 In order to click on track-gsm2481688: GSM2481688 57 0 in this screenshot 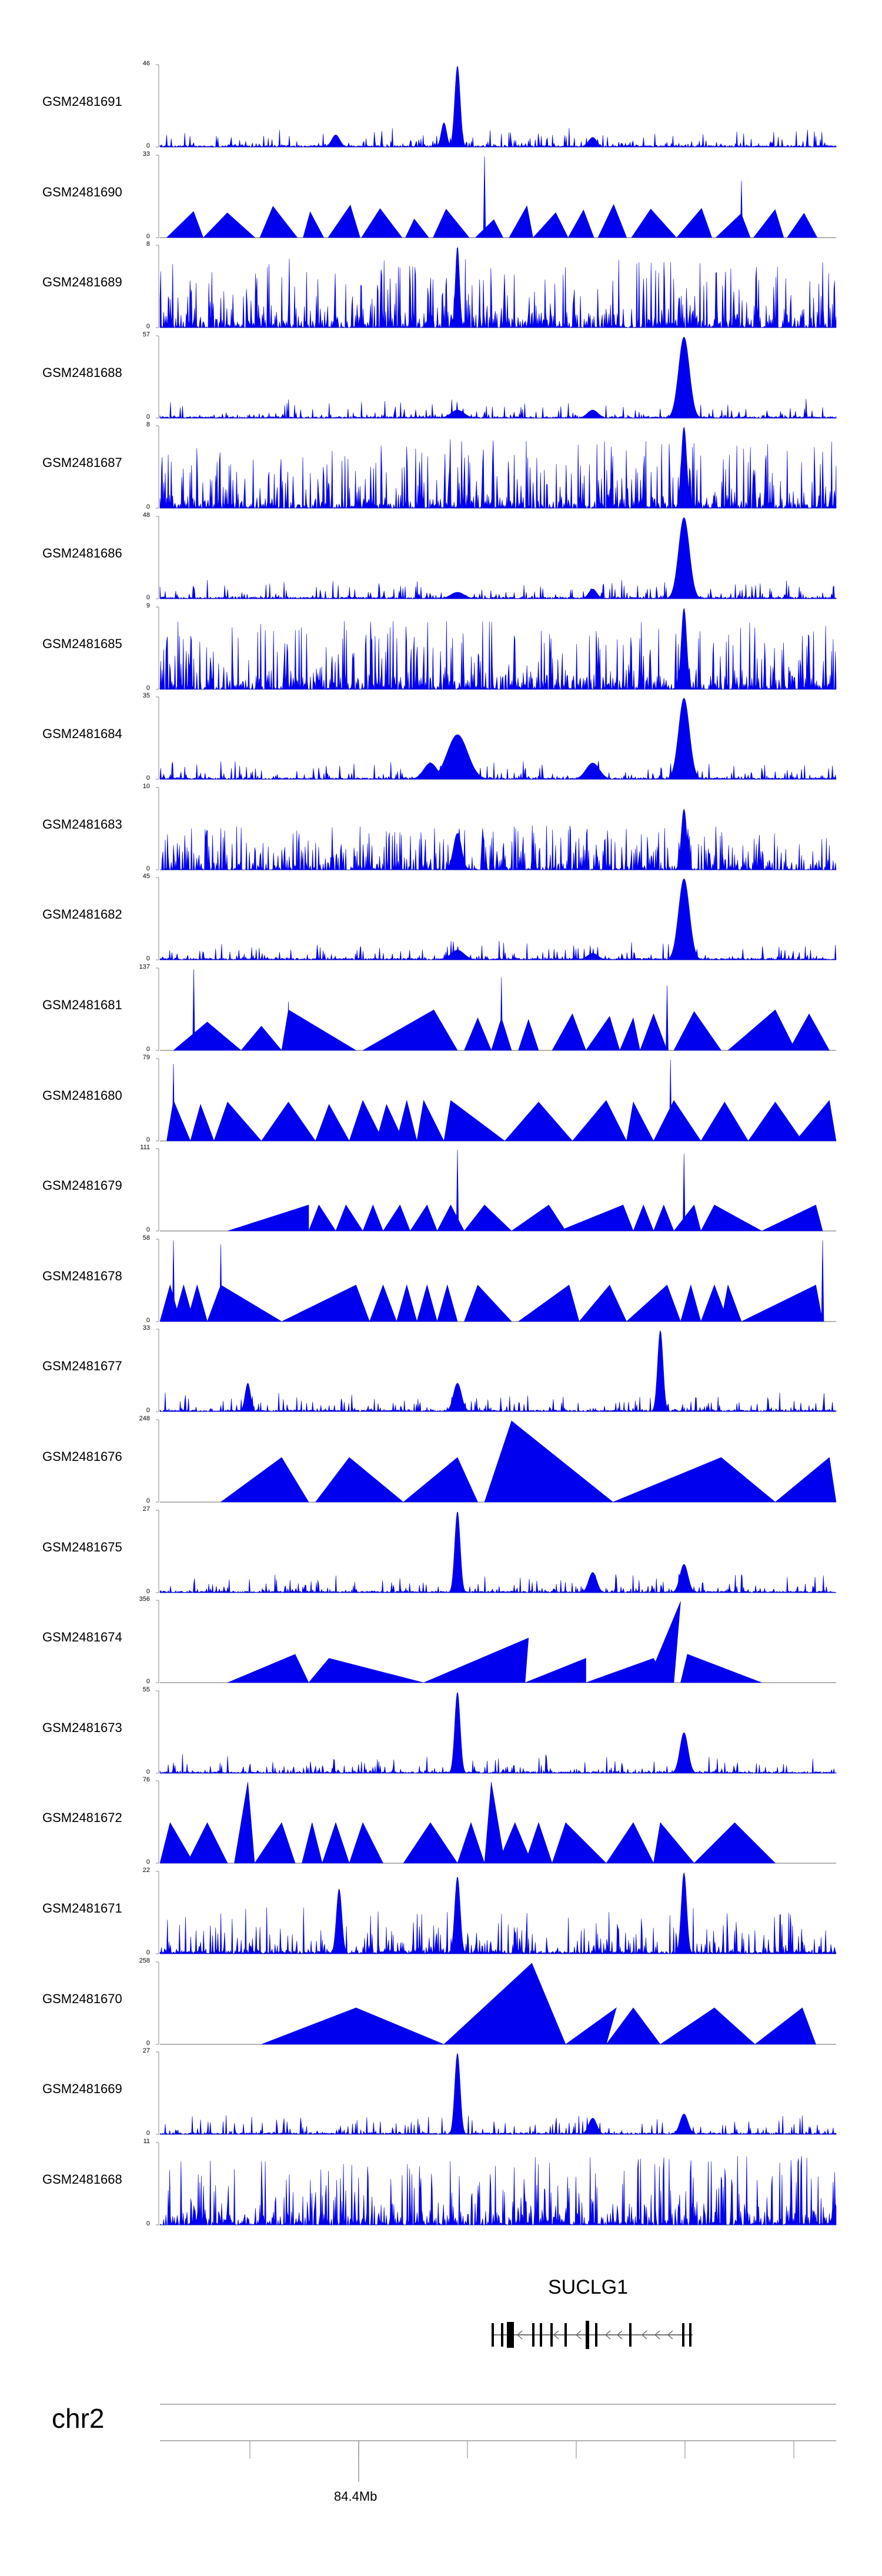, I will do `click(441, 377)`.